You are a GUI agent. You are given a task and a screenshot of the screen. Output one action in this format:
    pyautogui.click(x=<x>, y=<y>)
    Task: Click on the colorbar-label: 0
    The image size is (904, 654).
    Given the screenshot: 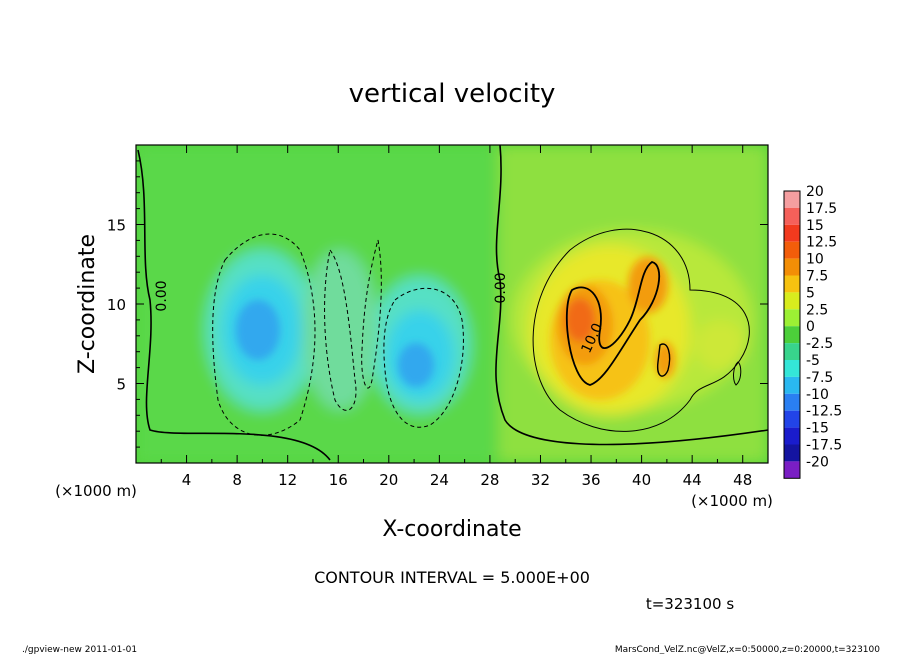 What is the action you would take?
    pyautogui.click(x=810, y=327)
    